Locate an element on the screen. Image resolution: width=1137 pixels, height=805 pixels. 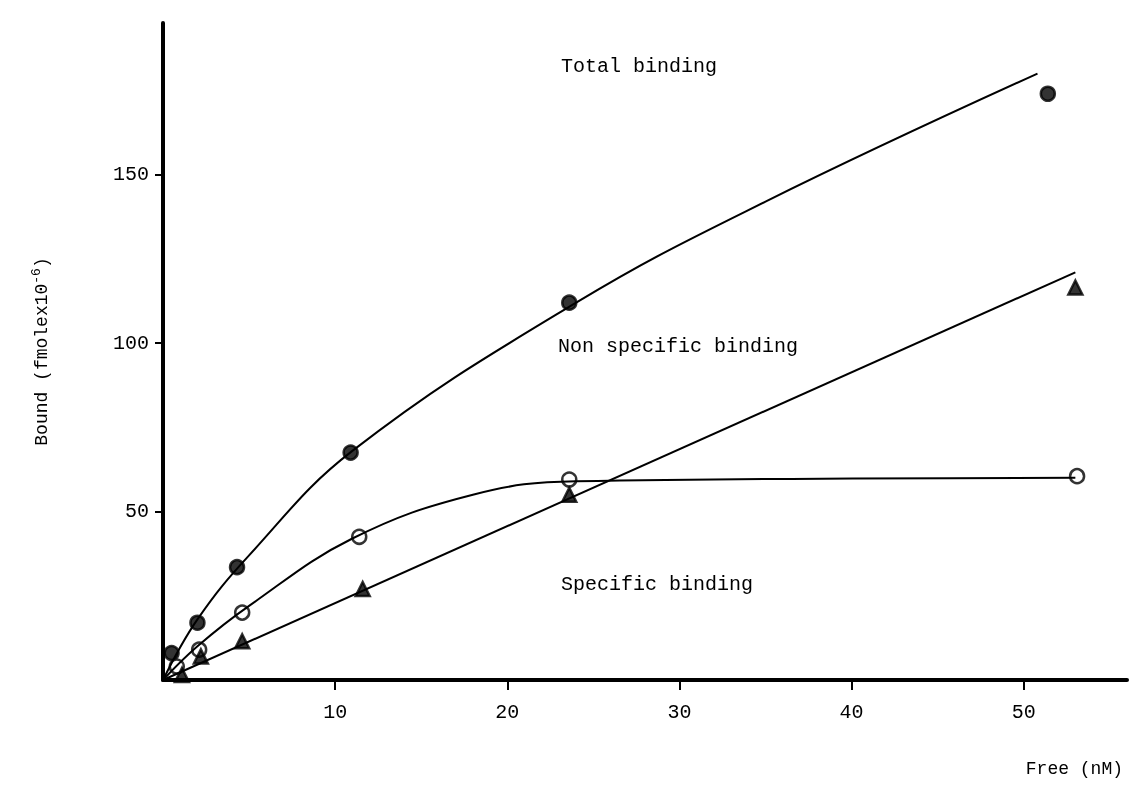
x-axis-title: Free (nM) is located at coordinates (1074, 769).